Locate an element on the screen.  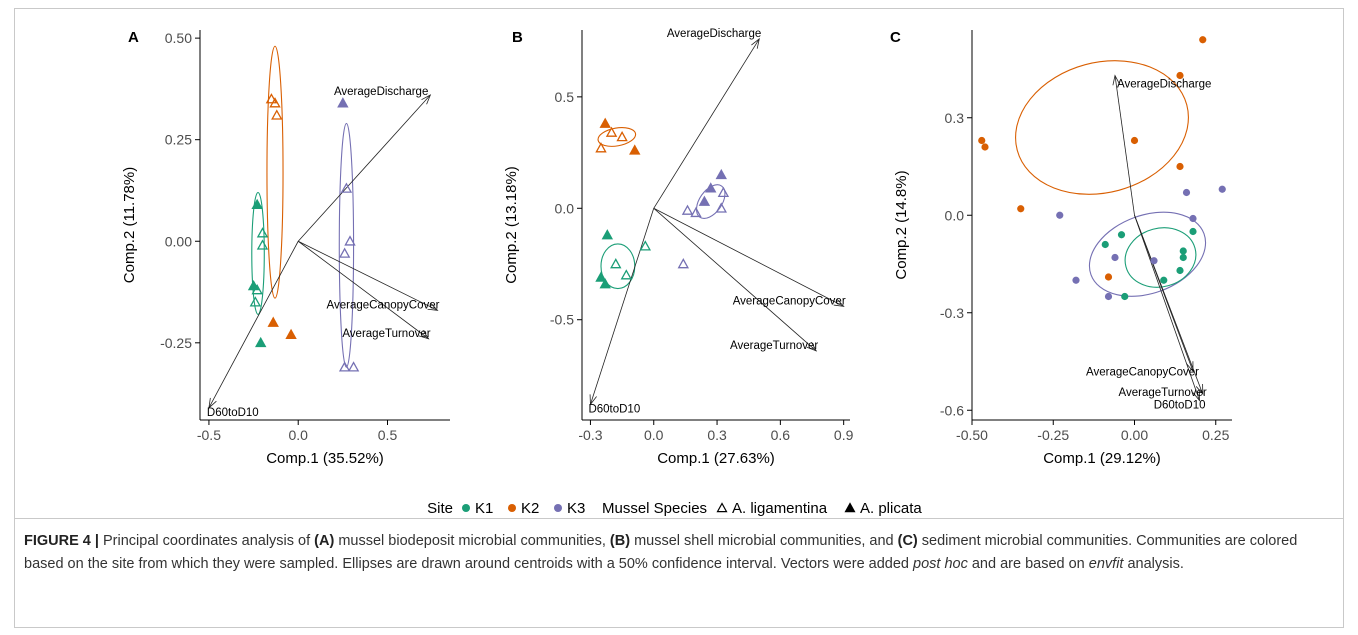
y-tick-label: 0.5 is located at coordinates (565, 97).